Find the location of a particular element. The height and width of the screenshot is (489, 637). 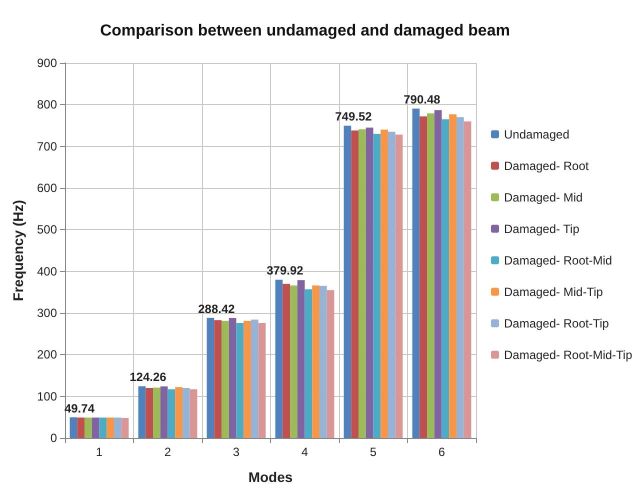

legend-label: Damaged- Mid-Tip is located at coordinates (554, 291).